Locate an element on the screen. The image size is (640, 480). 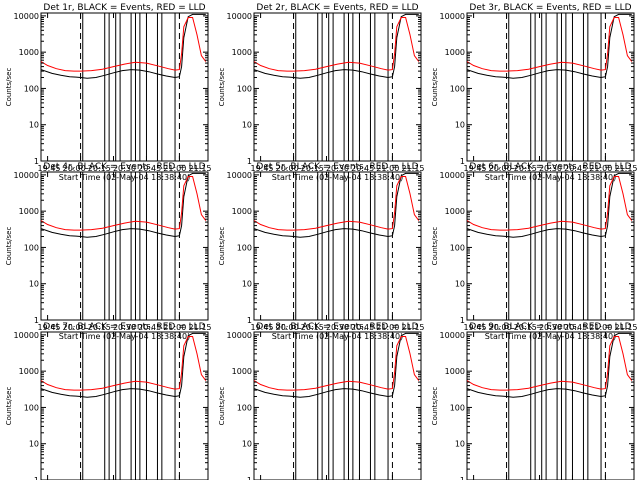
panel-title: Det 2r, BLACK = Events, RED = LLD is located at coordinates (337, 8).